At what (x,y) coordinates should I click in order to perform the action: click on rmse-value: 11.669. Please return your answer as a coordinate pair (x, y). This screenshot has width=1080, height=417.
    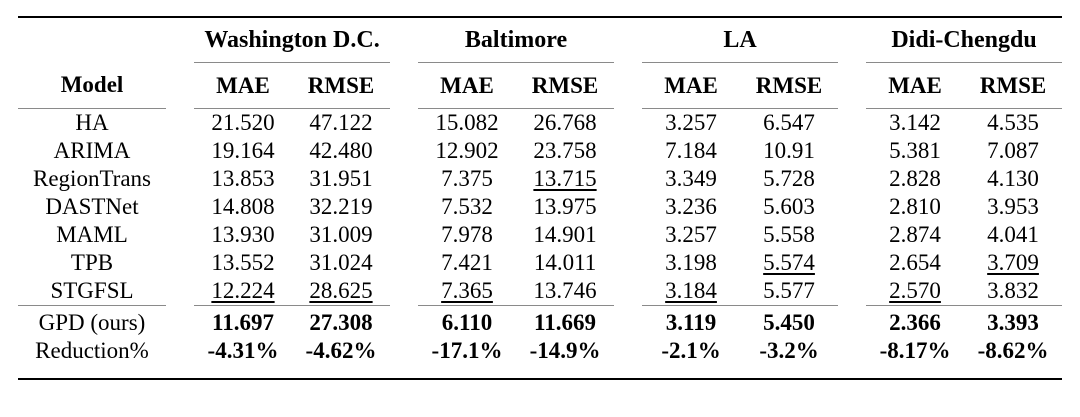
    Looking at the image, I should click on (565, 321).